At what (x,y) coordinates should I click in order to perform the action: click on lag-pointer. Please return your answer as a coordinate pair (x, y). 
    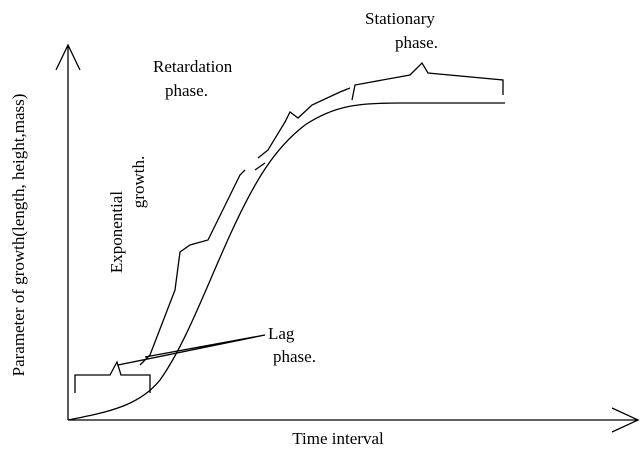
    Looking at the image, I should click on (191, 350).